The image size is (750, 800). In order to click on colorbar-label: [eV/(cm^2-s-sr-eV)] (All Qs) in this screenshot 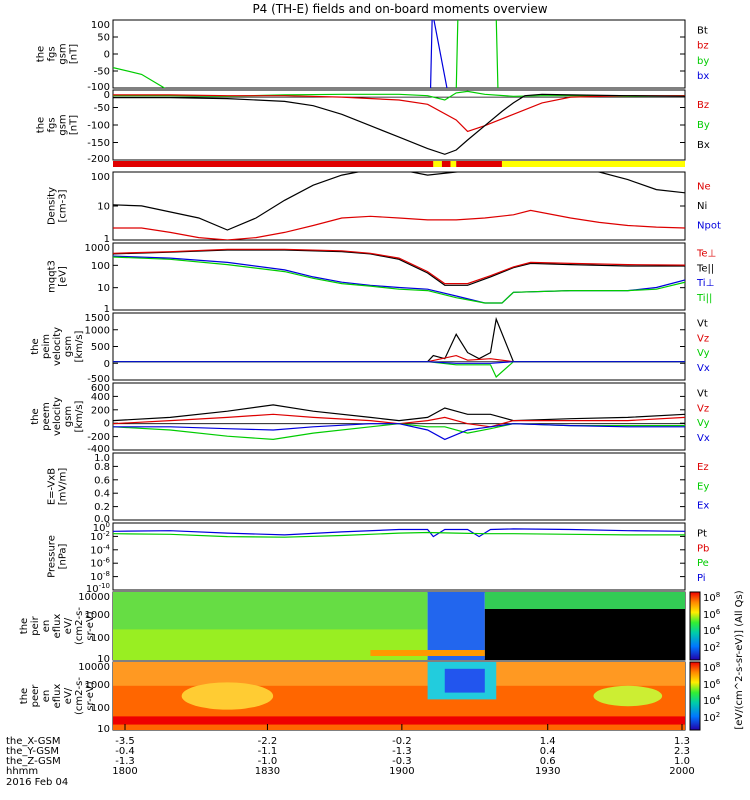, I will do `click(739, 659)`.